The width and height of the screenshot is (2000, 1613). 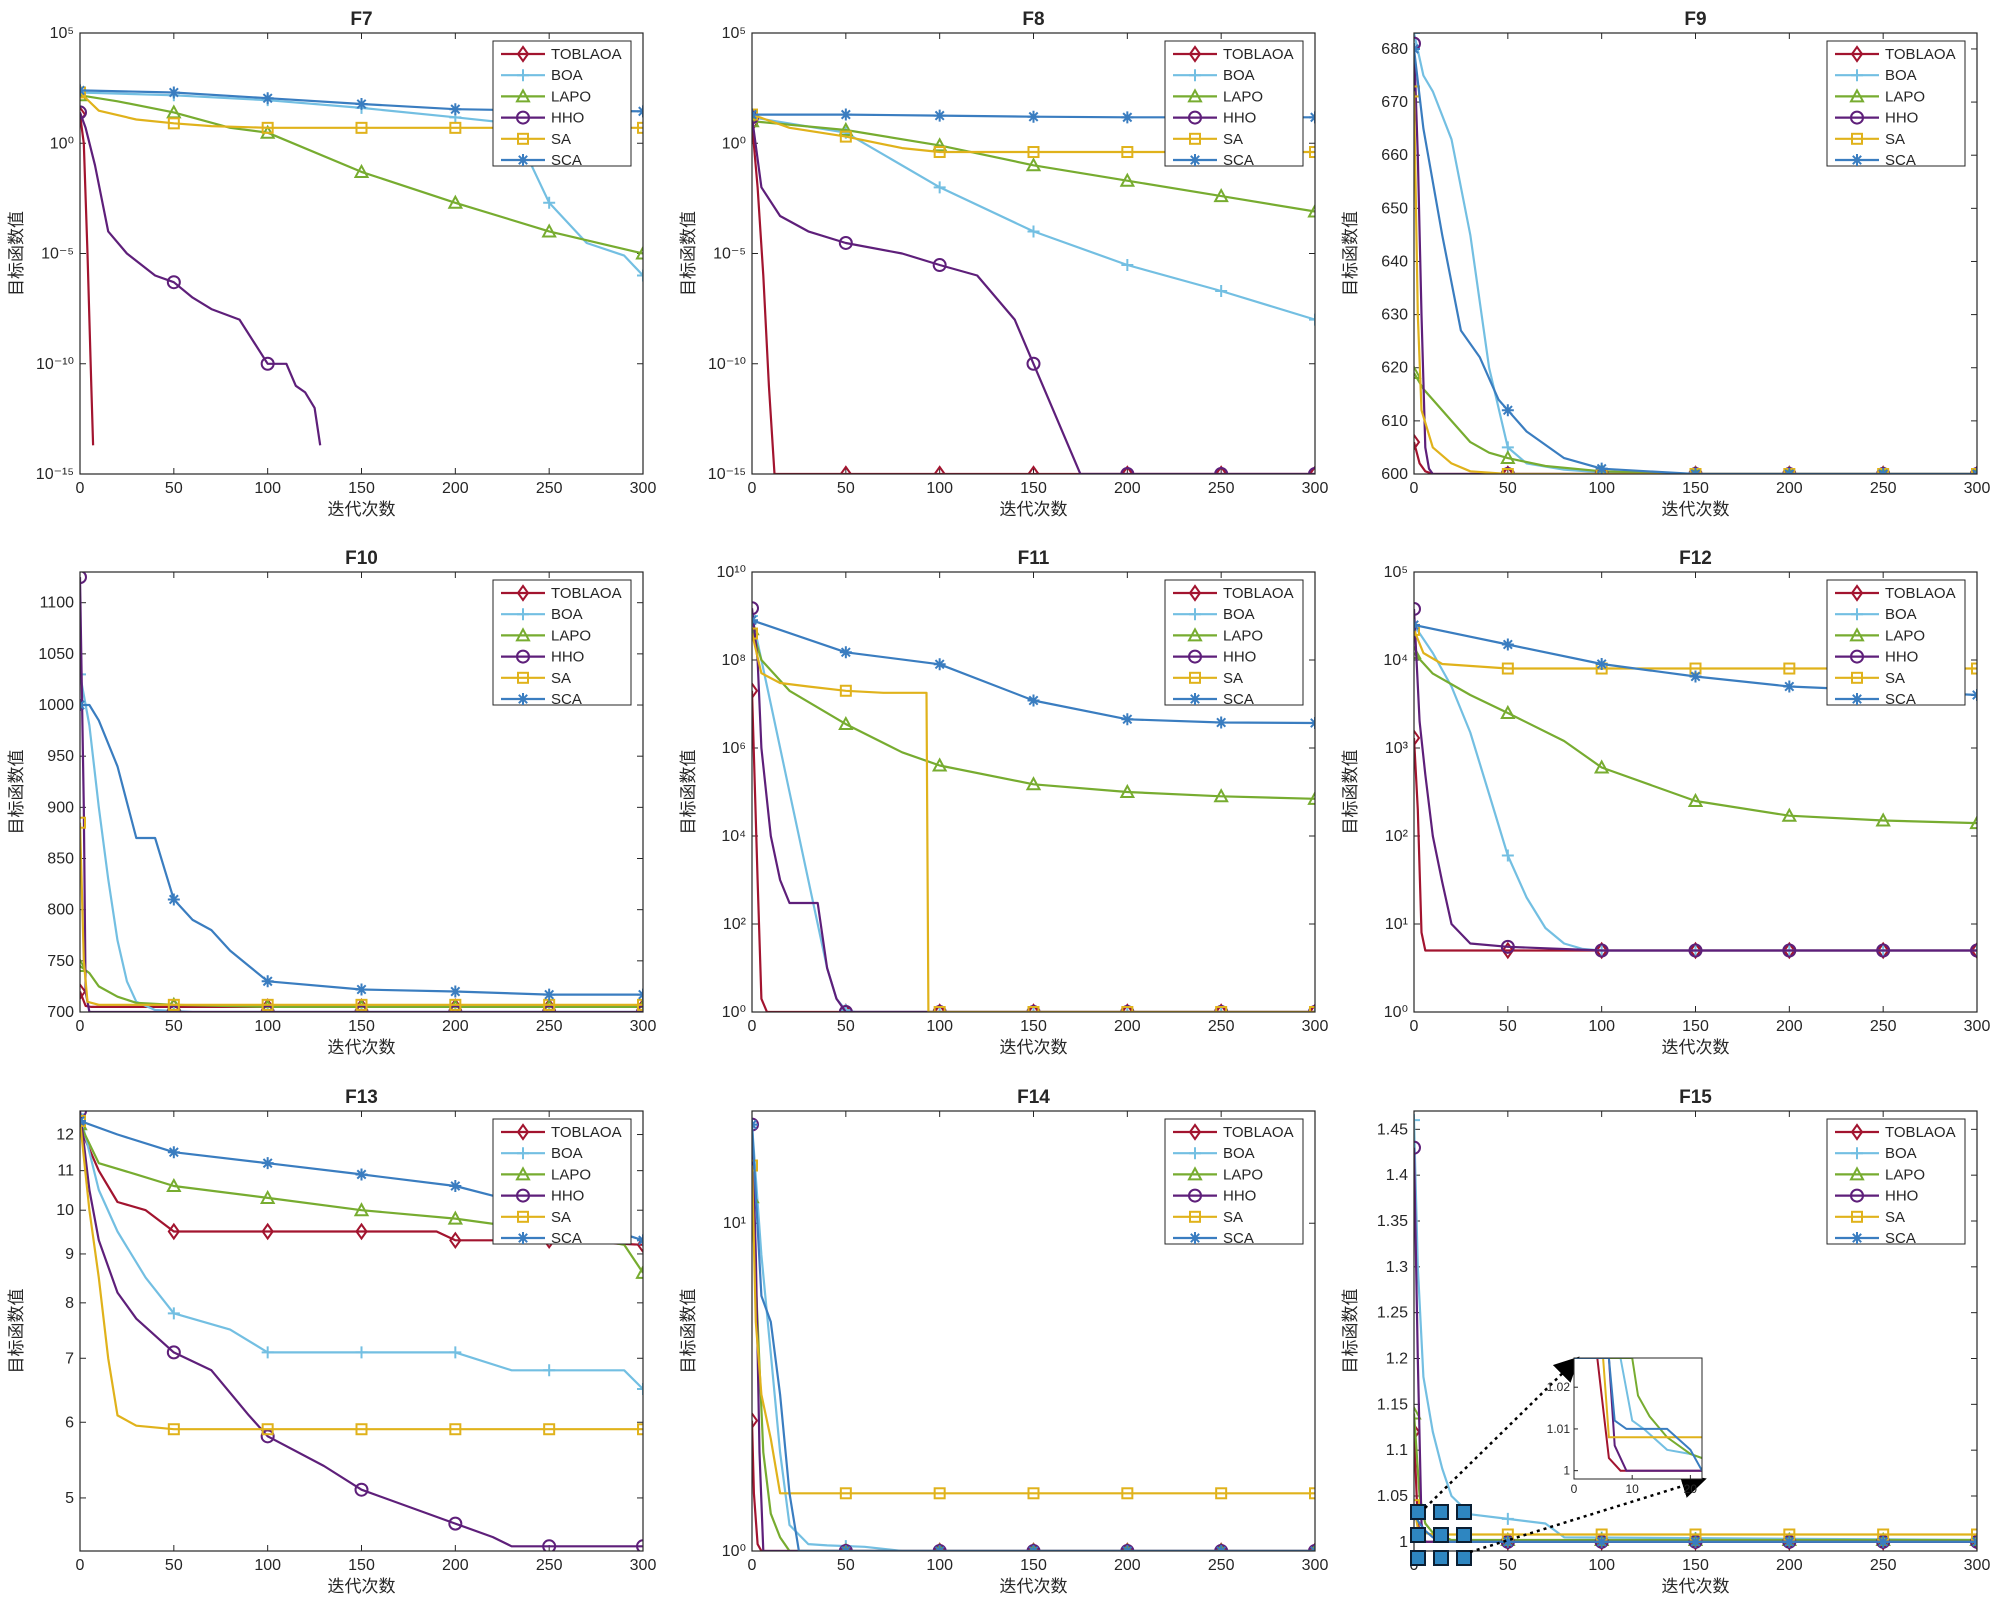 I want to click on y-tick-label: 10⁶, so click(x=734, y=748).